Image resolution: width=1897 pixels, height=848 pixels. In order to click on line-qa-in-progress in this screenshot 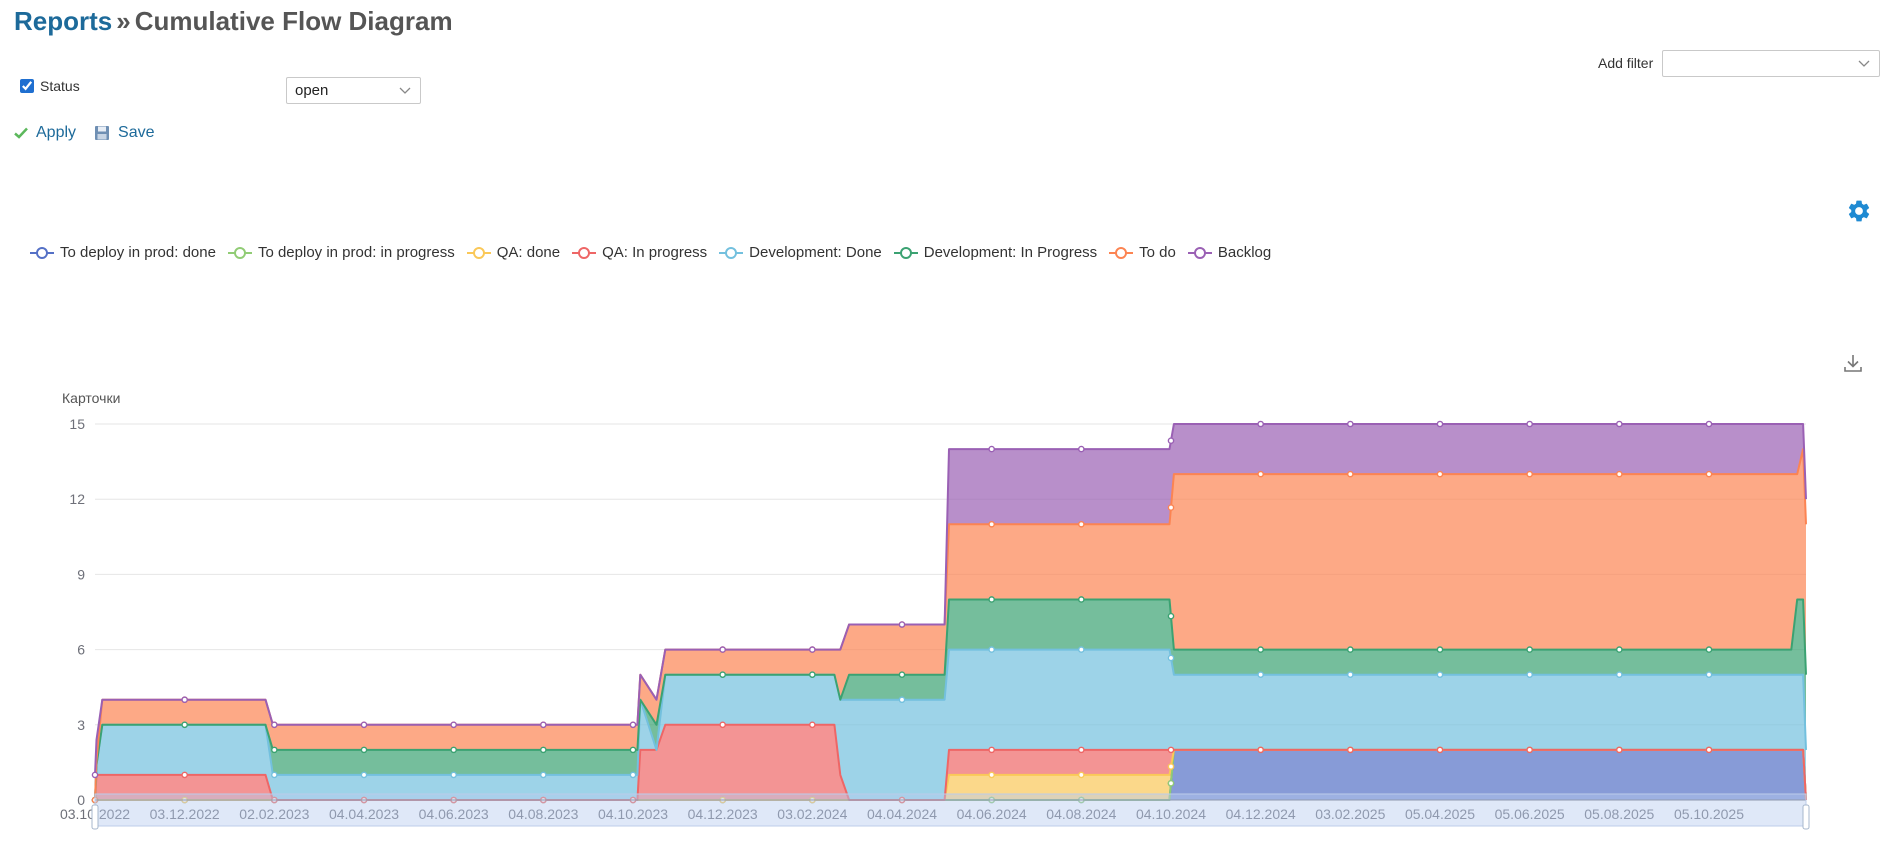, I will do `click(950, 762)`.